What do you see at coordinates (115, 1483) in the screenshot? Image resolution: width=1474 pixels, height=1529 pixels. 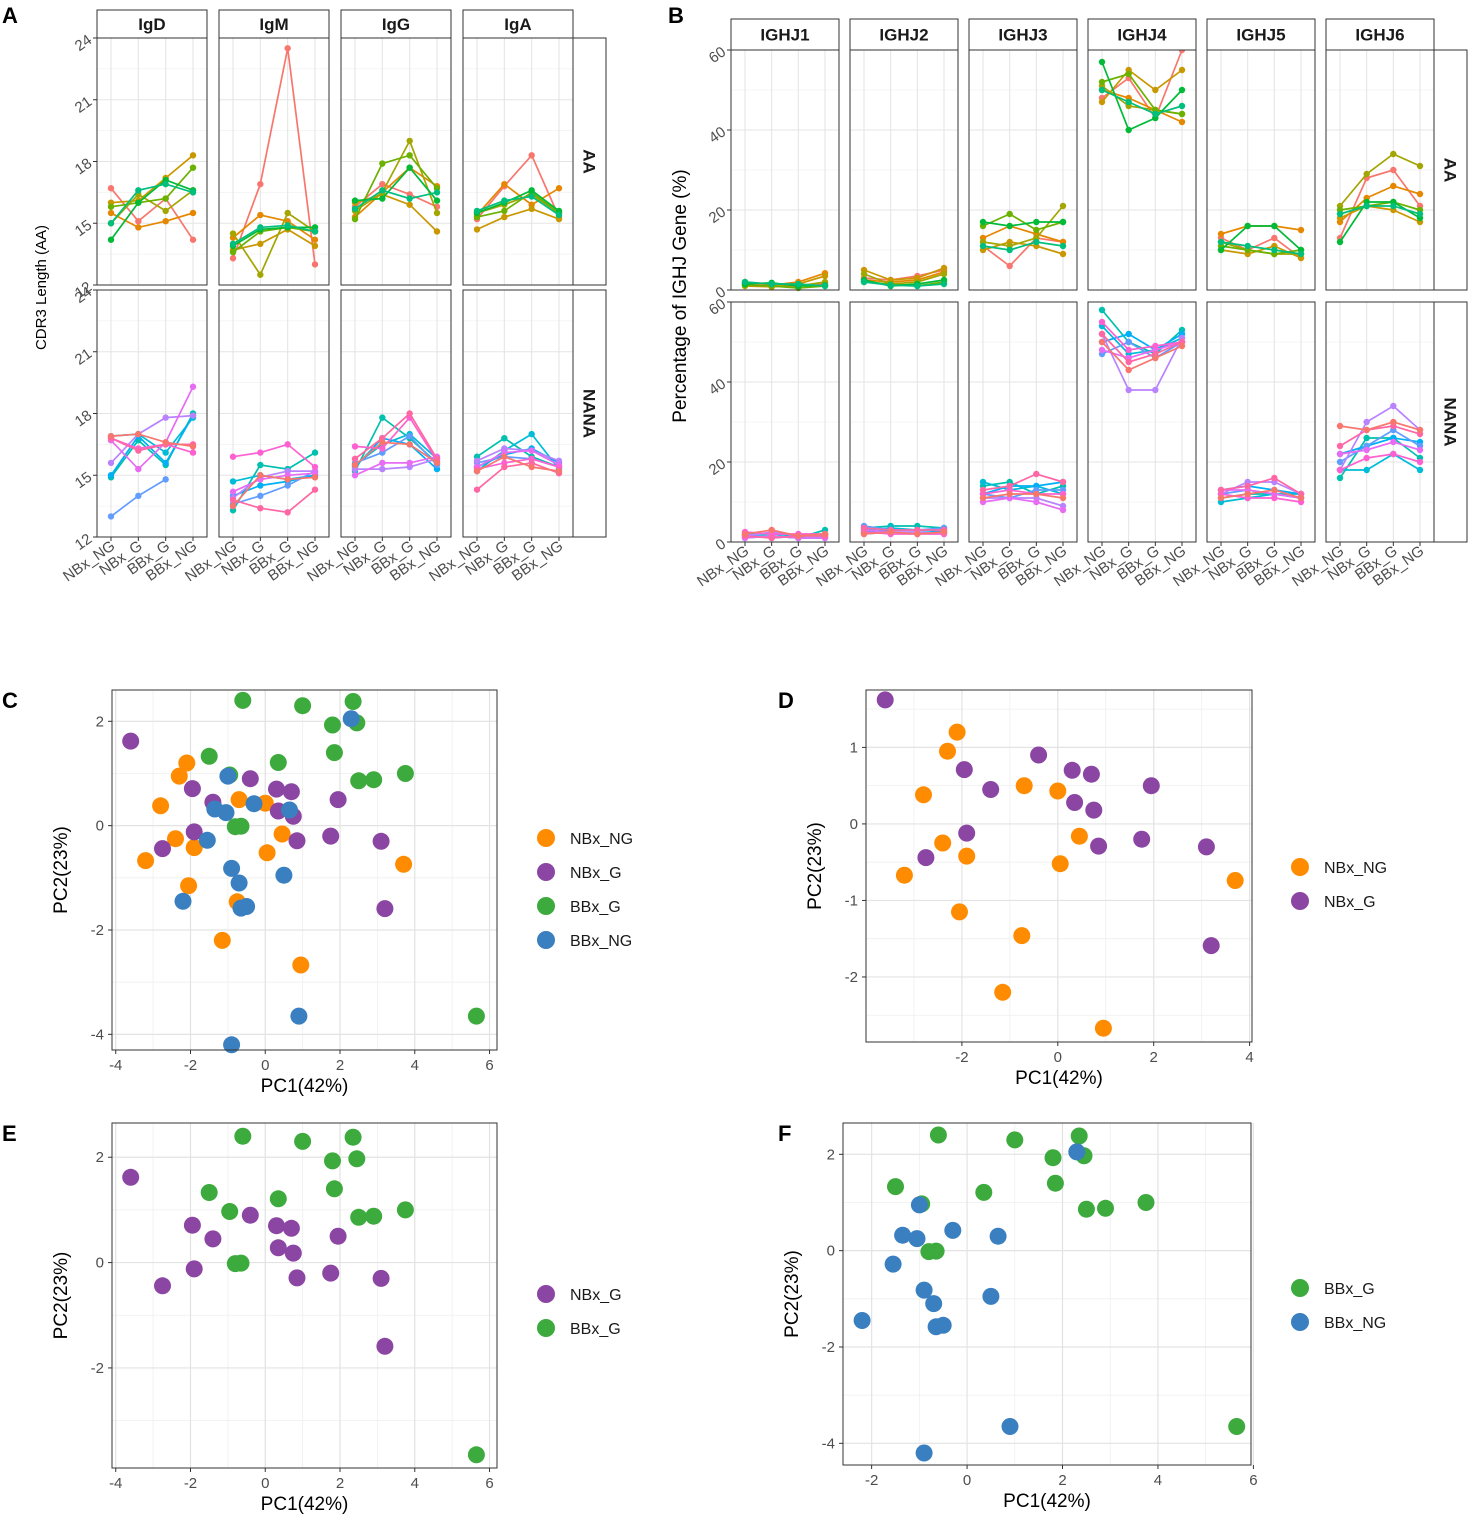 I see `x-tick-label: -4` at bounding box center [115, 1483].